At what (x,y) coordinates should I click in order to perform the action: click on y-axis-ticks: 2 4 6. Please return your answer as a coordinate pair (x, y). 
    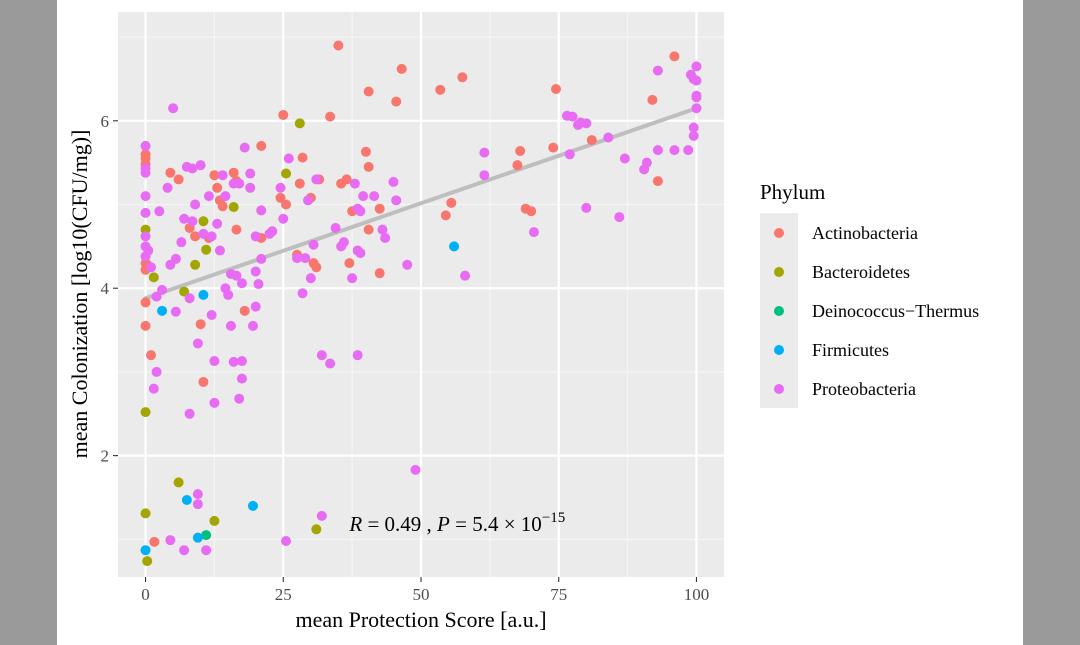
    Looking at the image, I should click on (109, 289).